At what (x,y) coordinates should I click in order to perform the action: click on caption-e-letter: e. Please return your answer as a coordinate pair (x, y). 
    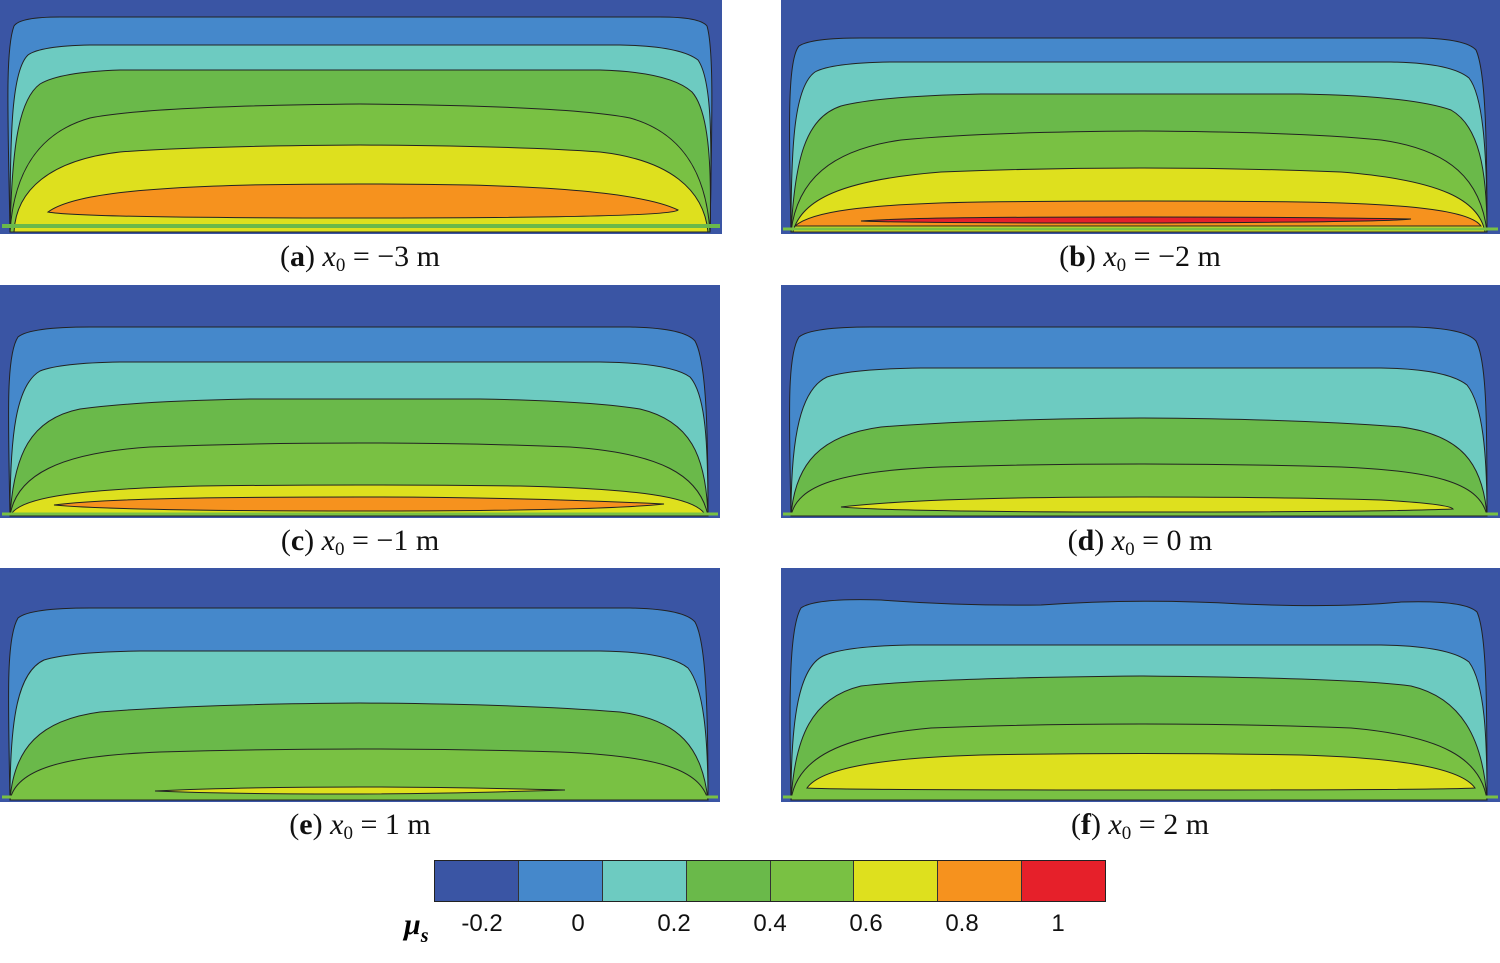
    Looking at the image, I should click on (306, 824).